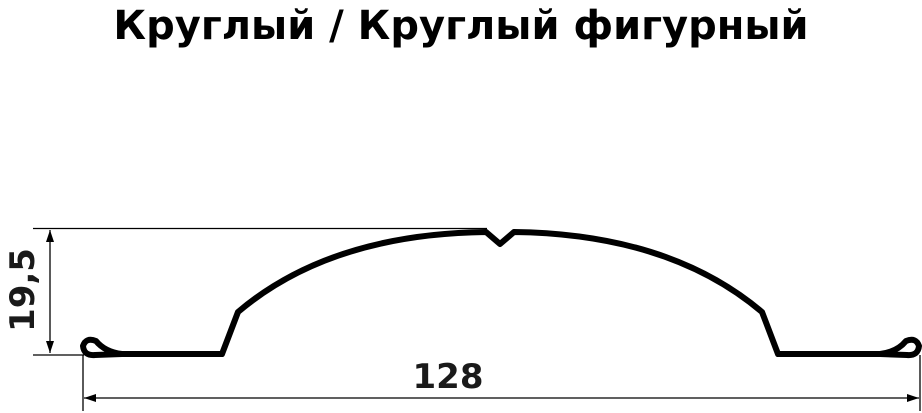  I want to click on page-title: Круглый / Круглый фигурный, so click(461, 26).